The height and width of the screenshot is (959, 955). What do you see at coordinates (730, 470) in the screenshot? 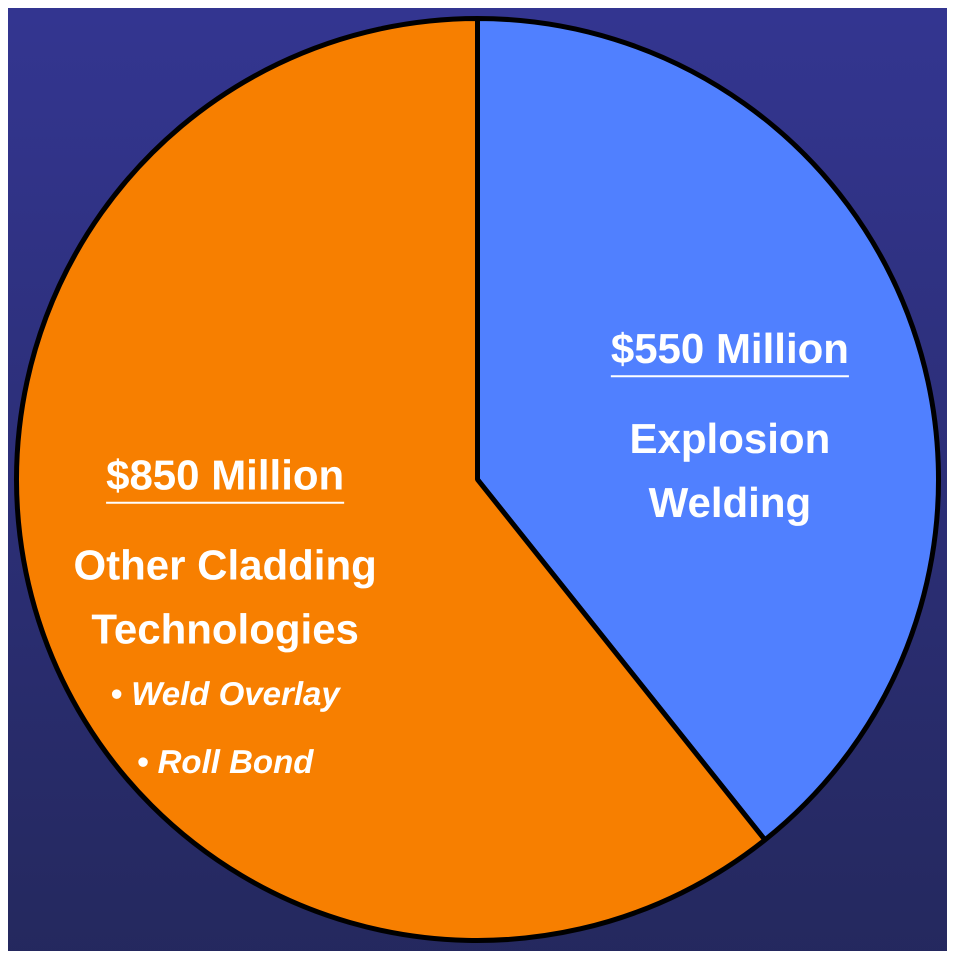
I see `slice-label: Explosion Welding` at bounding box center [730, 470].